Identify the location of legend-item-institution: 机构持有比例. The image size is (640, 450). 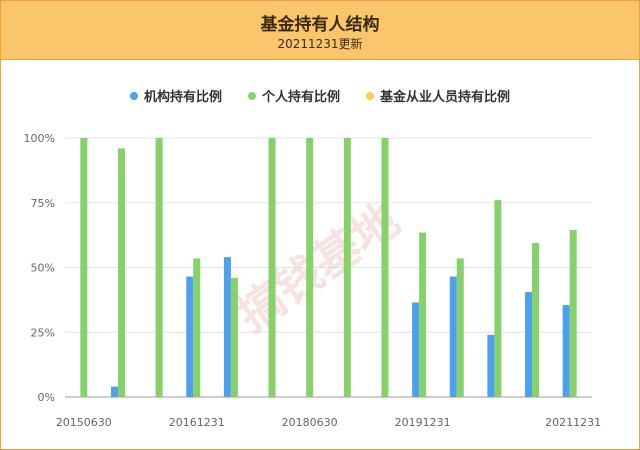
(175, 95).